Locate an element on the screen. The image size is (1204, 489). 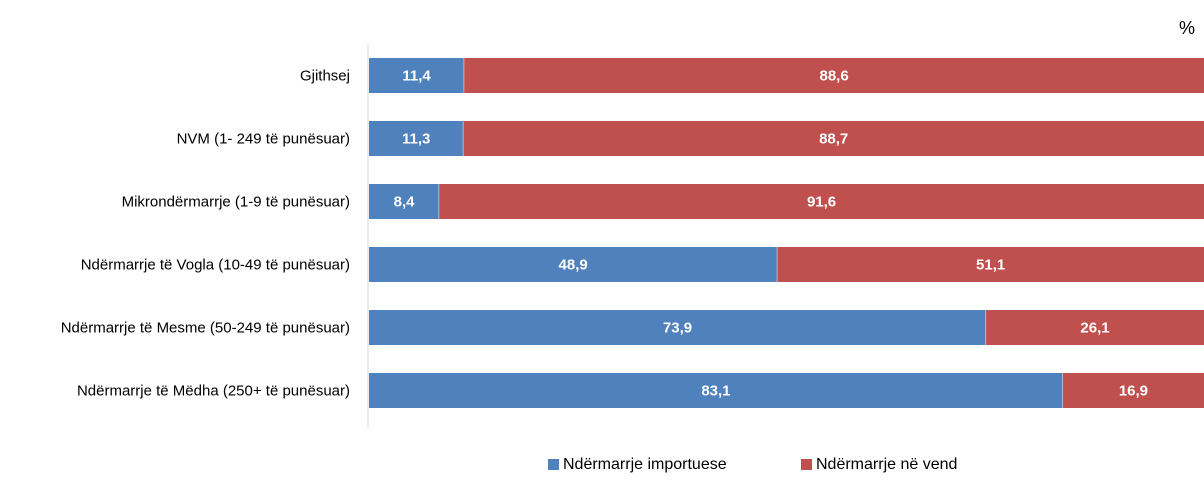
data-label: 91,6 is located at coordinates (821, 202).